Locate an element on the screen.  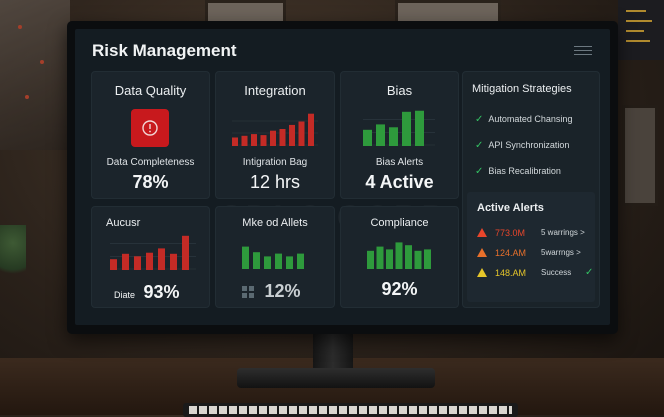
mitigation-item: ✓ Automated Chansing is located at coordinates (523, 119).